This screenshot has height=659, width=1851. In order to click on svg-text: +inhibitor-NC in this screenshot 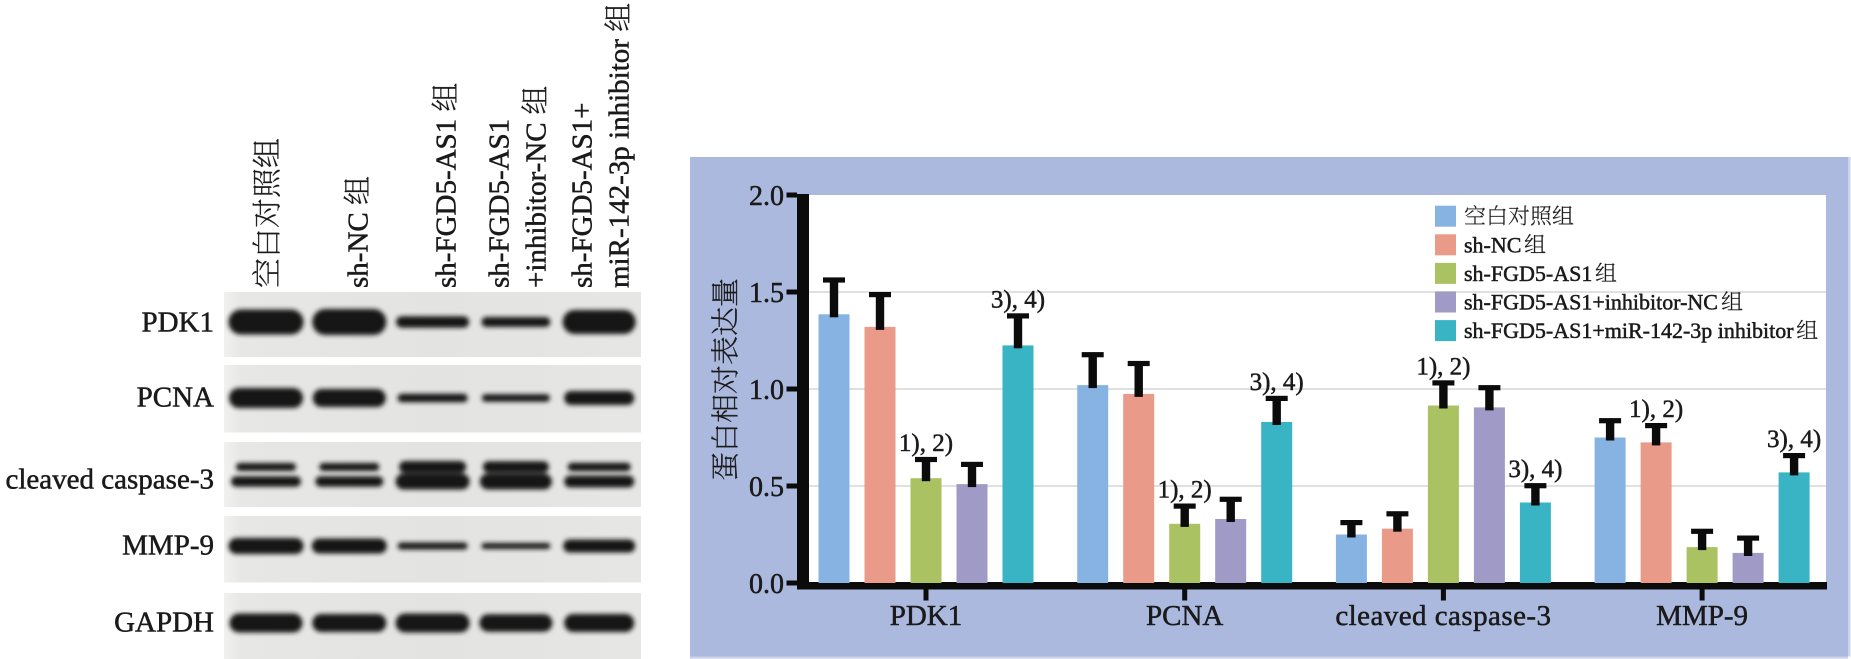, I will do `click(536, 205)`.